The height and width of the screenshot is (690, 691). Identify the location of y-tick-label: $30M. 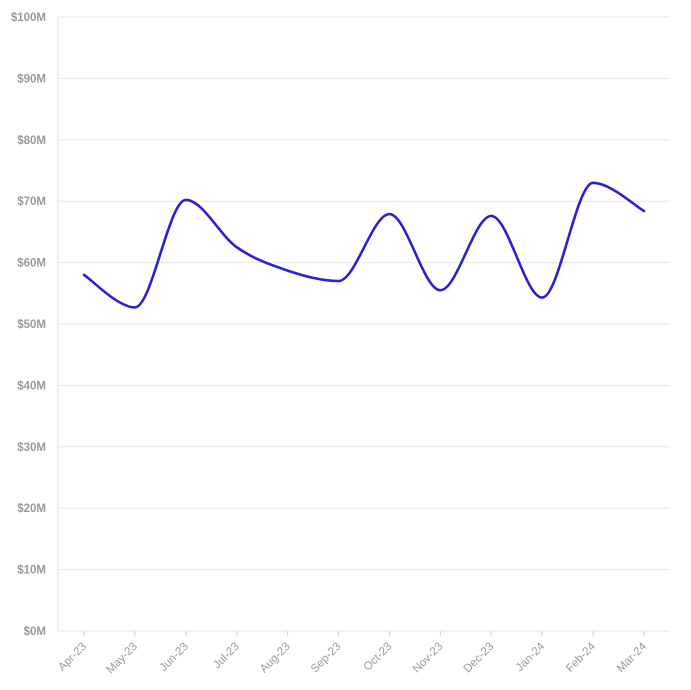
(31, 448).